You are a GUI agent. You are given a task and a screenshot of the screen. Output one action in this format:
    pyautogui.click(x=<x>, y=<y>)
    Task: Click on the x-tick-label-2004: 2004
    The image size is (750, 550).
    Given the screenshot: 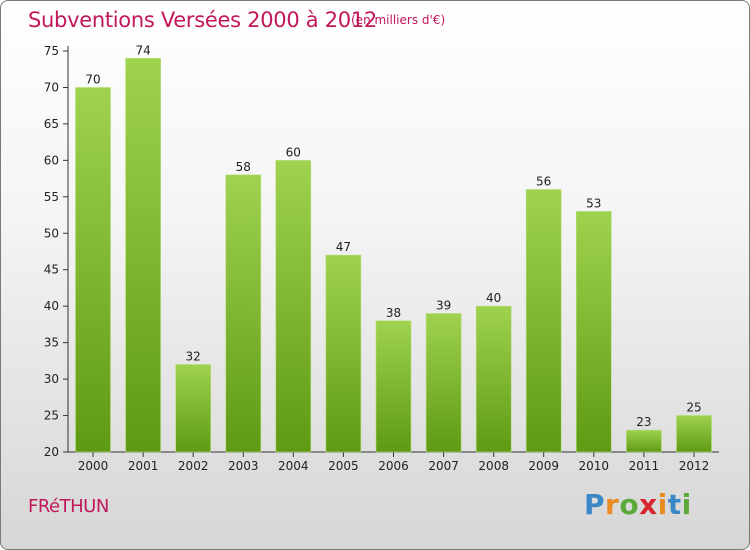 What is the action you would take?
    pyautogui.click(x=293, y=466)
    